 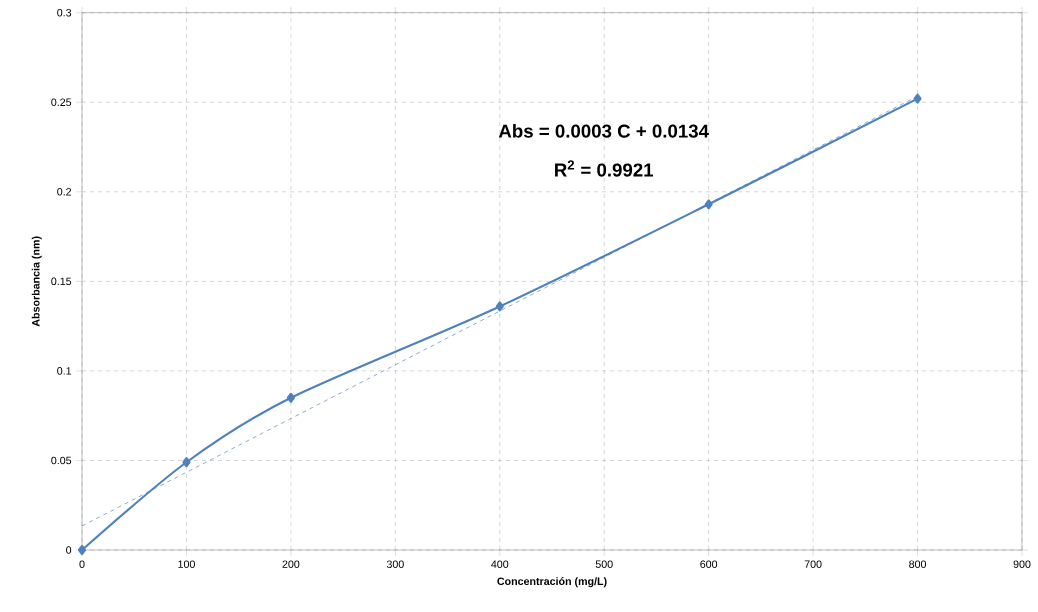 I want to click on annotation: R$^{2}$ = 0.9921, so click(x=604, y=168).